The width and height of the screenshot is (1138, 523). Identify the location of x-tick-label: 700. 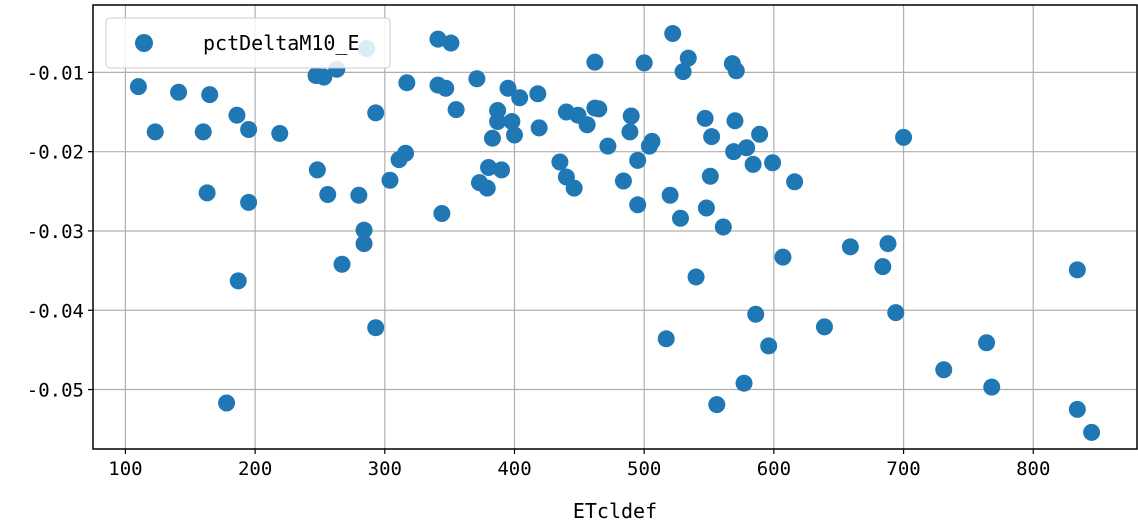
(903, 469).